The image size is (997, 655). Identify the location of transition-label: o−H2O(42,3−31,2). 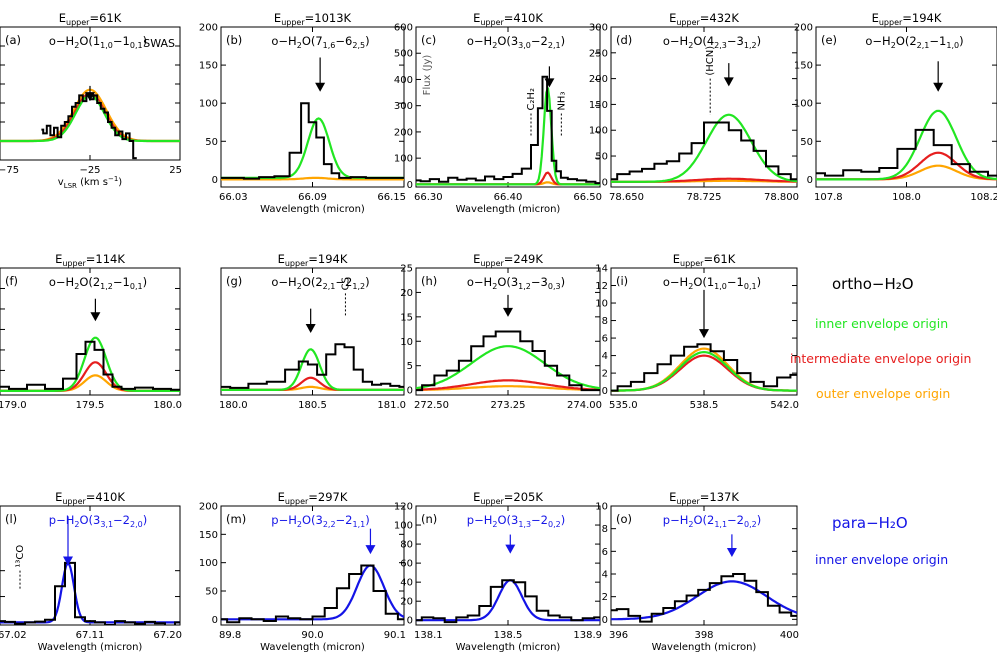
(712, 42).